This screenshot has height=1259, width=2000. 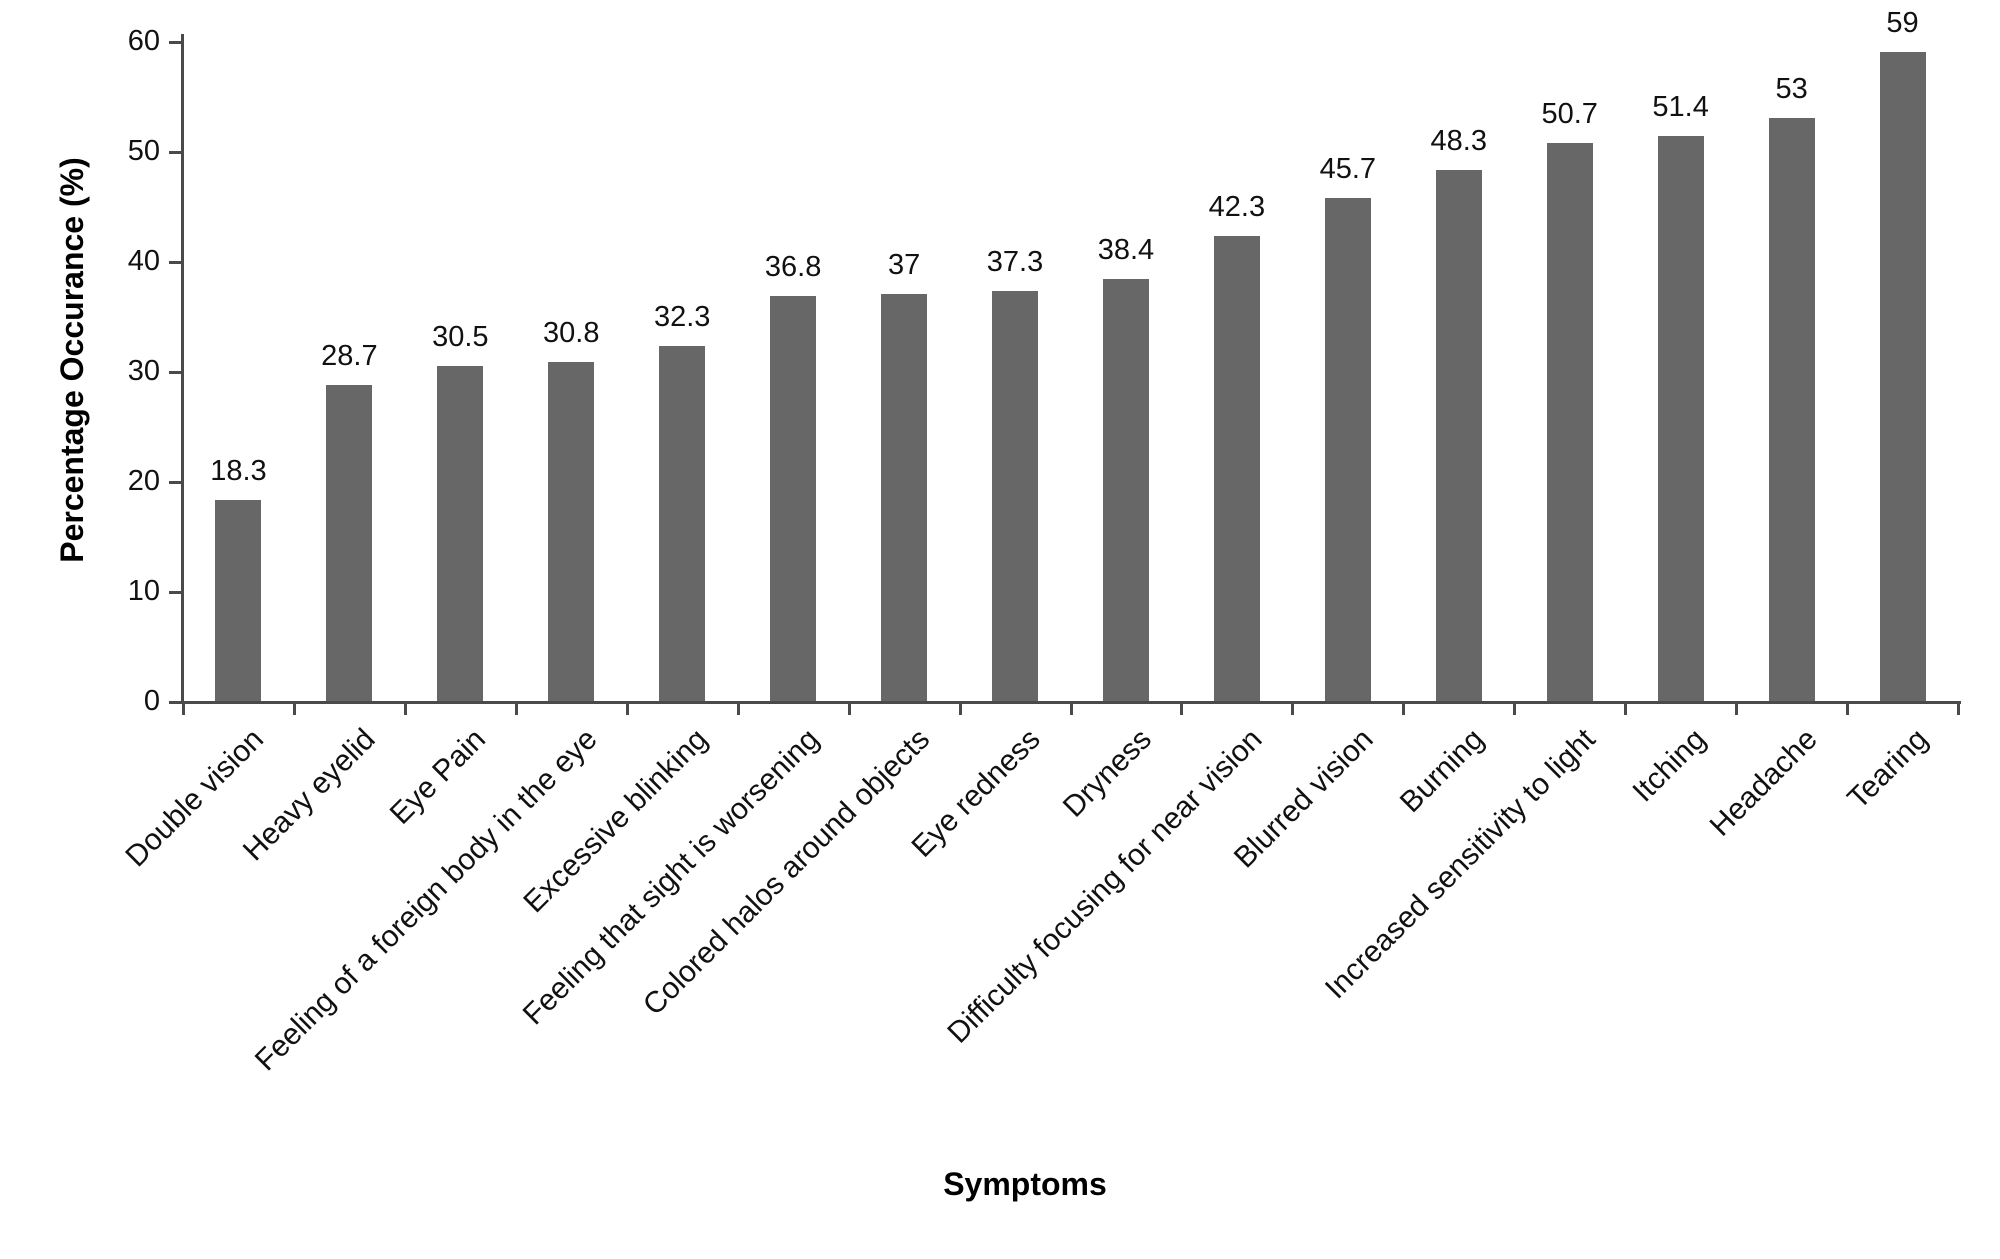 I want to click on y-axis-tick-label: 0, so click(x=151, y=700).